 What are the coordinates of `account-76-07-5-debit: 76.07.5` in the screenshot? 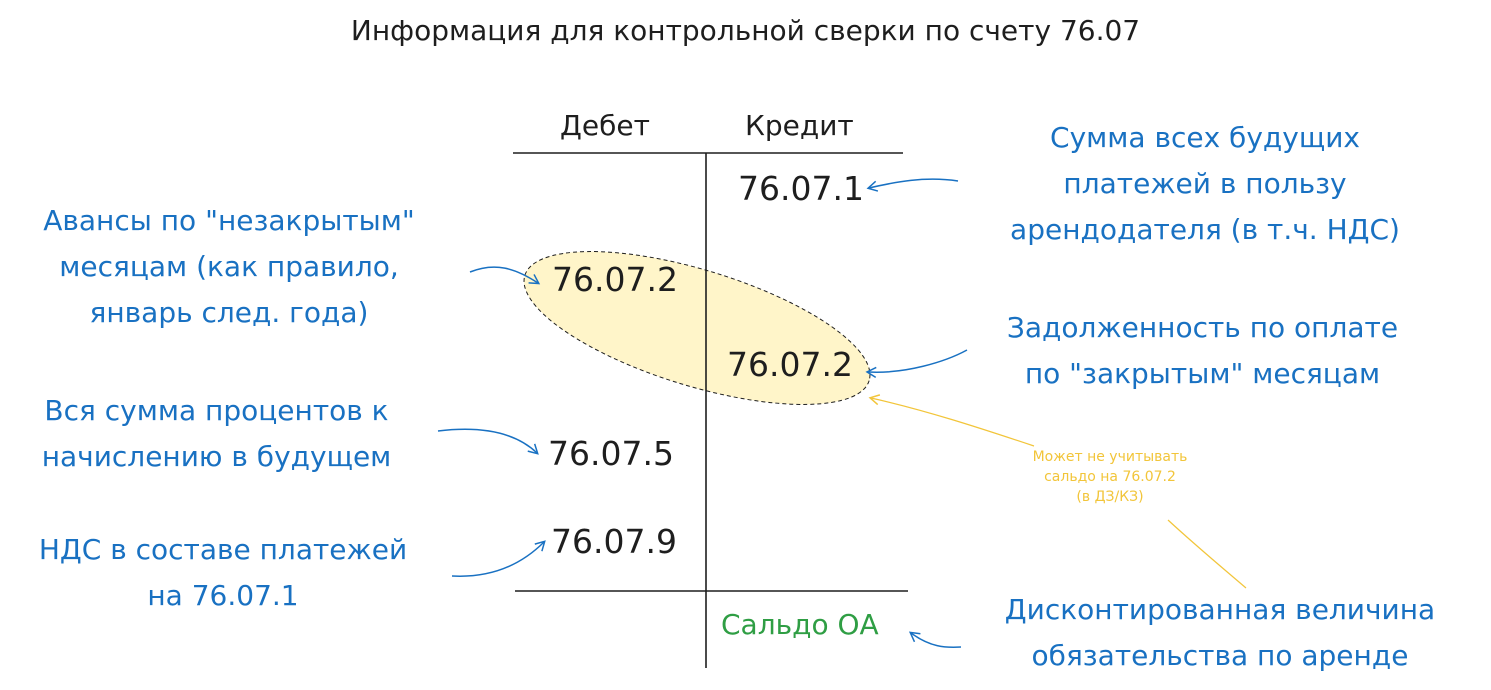 It's located at (611, 453).